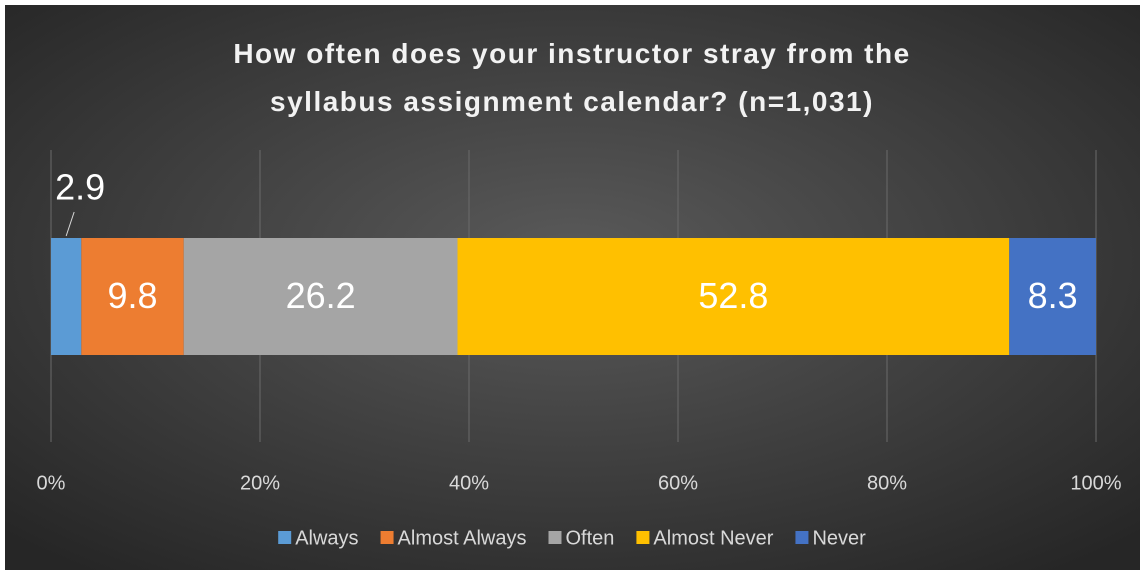 The height and width of the screenshot is (575, 1145). What do you see at coordinates (469, 483) in the screenshot?
I see `x-tick-label: 40%` at bounding box center [469, 483].